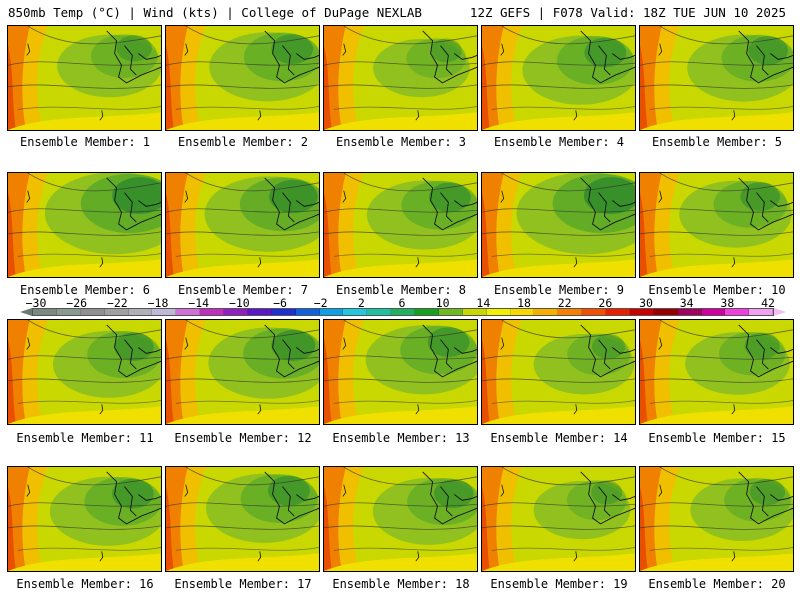 This screenshot has height=600, width=800. I want to click on colorbar-tick-label: 34, so click(686, 303).